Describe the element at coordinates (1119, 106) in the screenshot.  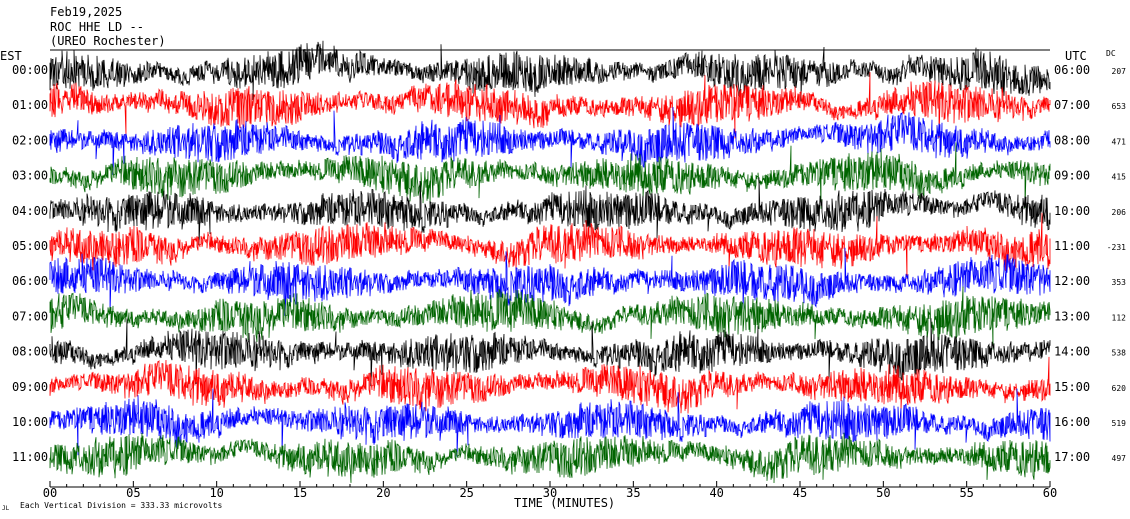
I see `dc-offset-label: 653` at that location.